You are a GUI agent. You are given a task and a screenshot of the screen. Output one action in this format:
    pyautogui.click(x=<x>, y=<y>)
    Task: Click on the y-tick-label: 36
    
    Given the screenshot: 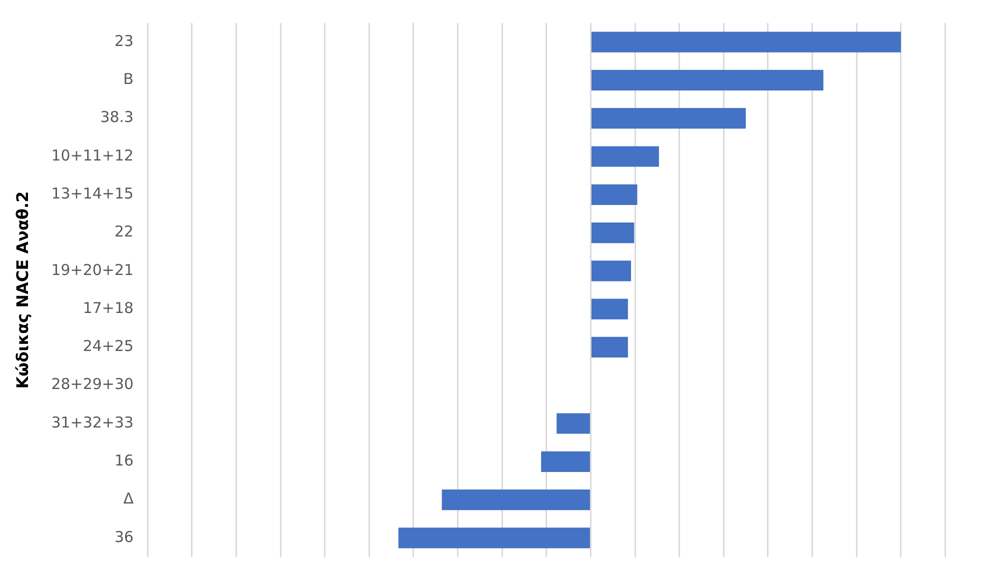 What is the action you would take?
    pyautogui.click(x=124, y=537)
    